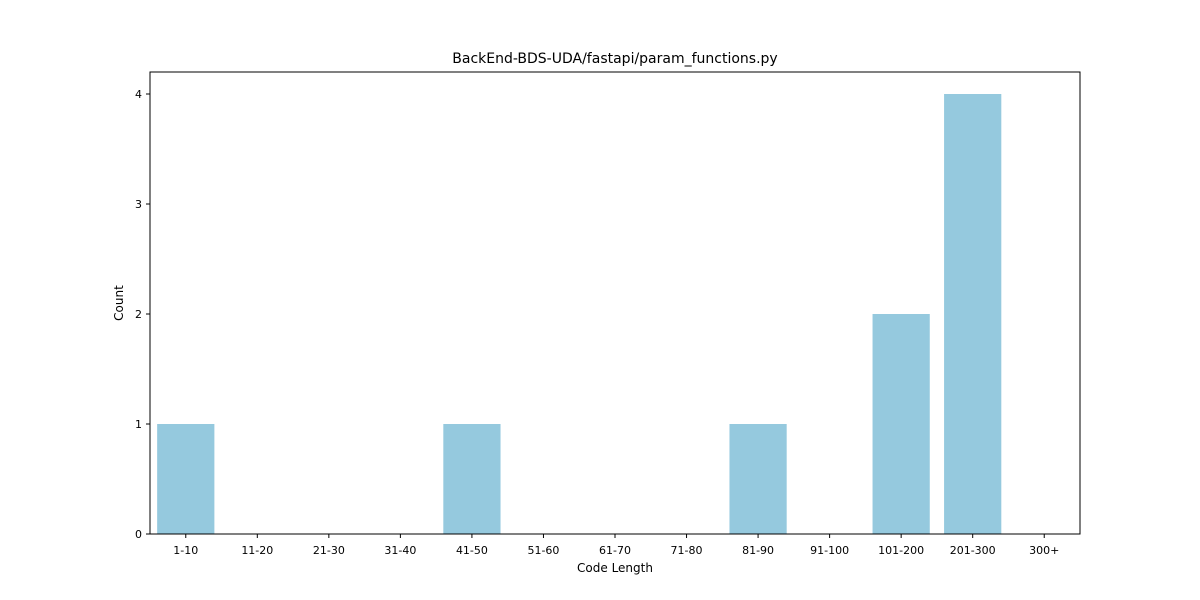  Describe the element at coordinates (615, 550) in the screenshot. I see `x-tick-label: 61-70` at that location.